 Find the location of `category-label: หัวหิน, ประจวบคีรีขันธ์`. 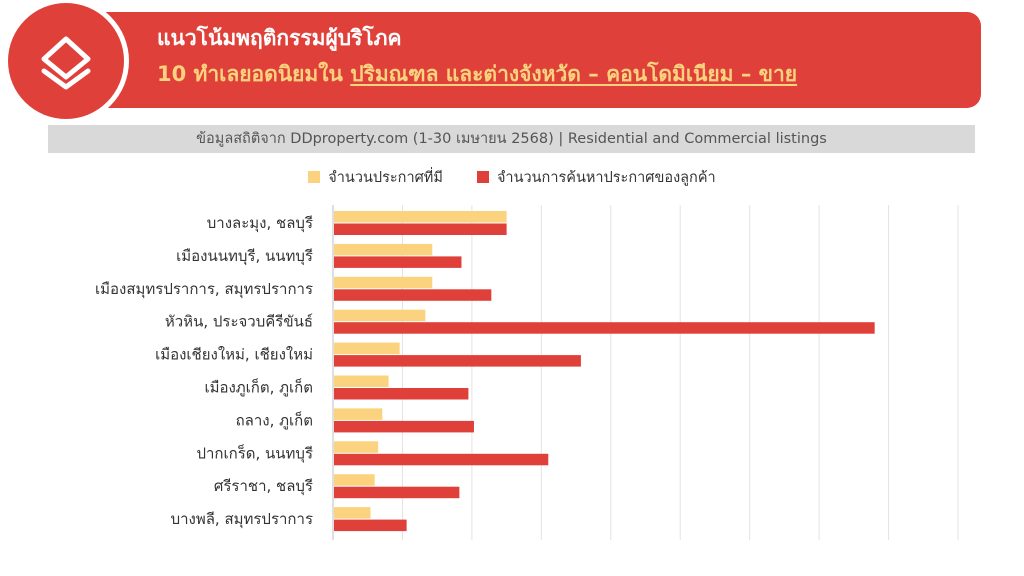

category-label: หัวหิน, ประจวบคีรีขันธ์ is located at coordinates (239, 322).